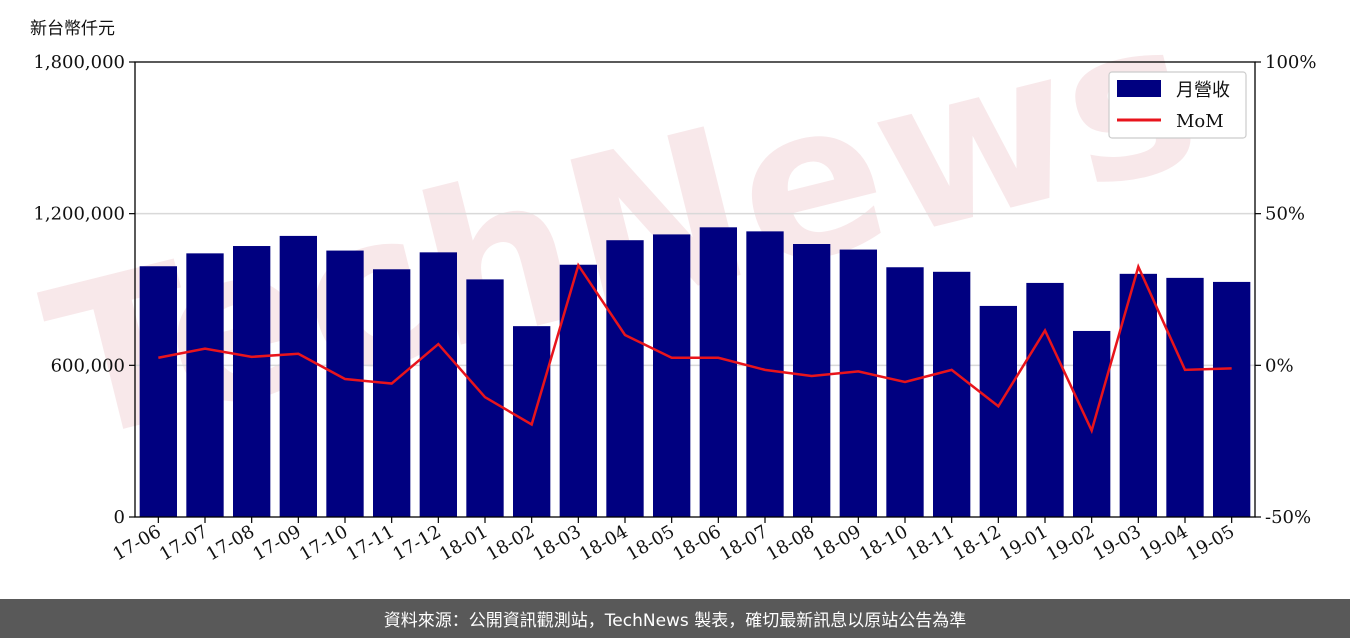 The height and width of the screenshot is (638, 1350). What do you see at coordinates (72, 29) in the screenshot?
I see `y-axis-unit-label: 新台幣仟元` at bounding box center [72, 29].